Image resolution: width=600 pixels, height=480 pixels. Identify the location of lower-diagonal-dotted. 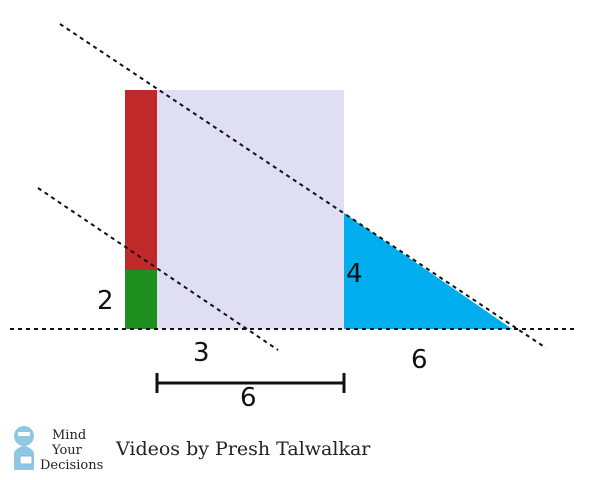
(158, 269).